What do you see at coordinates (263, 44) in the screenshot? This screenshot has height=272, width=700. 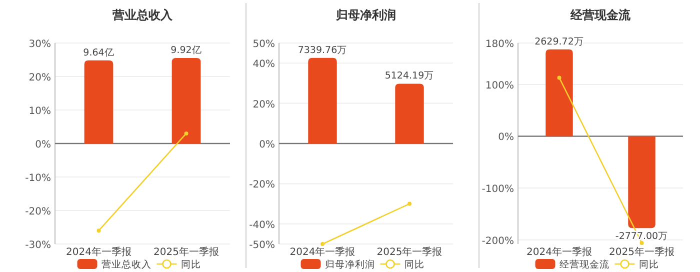 I see `y-tick-label: 50%` at bounding box center [263, 44].